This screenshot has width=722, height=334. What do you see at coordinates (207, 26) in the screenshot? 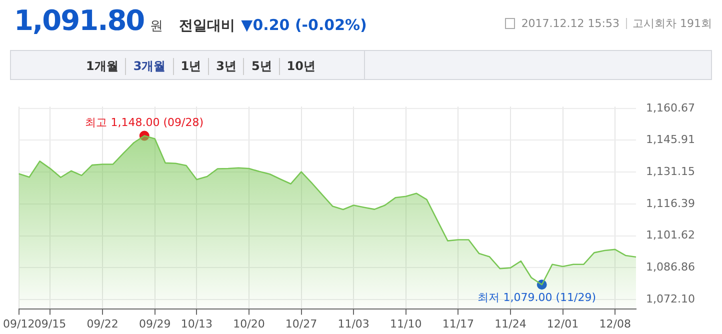
I see `text: 전일대비` at bounding box center [207, 26].